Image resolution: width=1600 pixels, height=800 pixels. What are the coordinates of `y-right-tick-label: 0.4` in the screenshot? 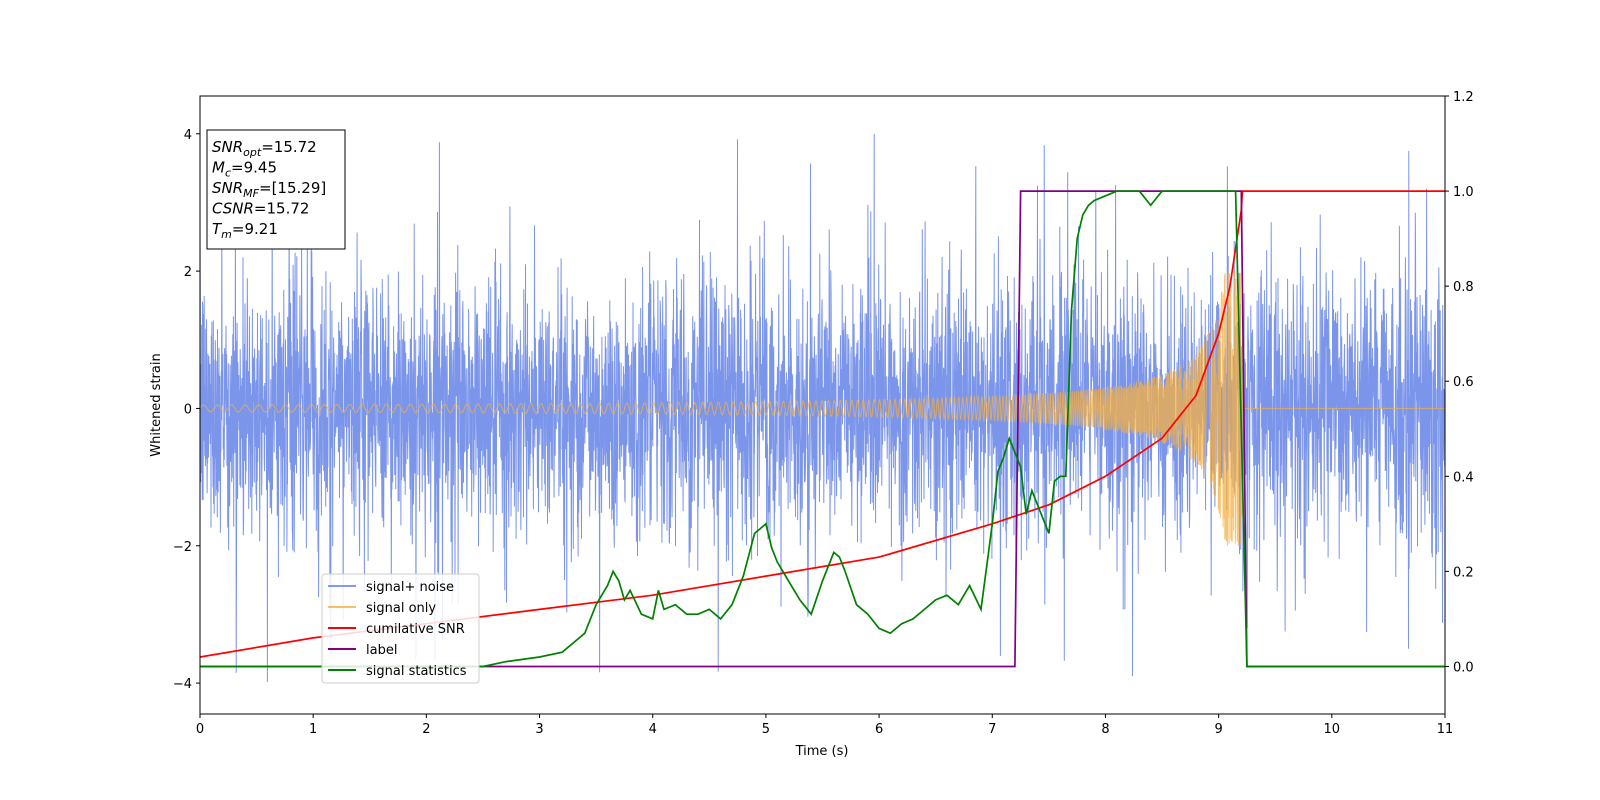 It's located at (1463, 477).